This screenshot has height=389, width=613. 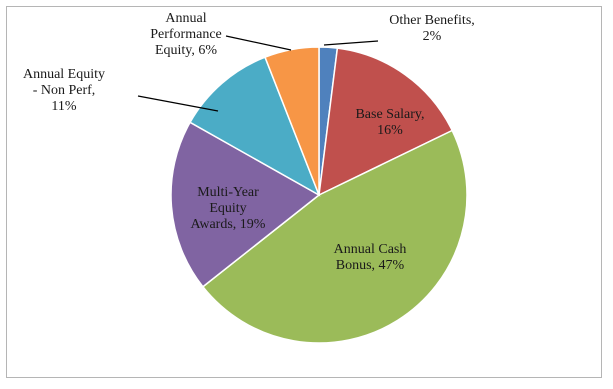 What do you see at coordinates (432, 20) in the screenshot?
I see `slice-label-line: Other Benefits,` at bounding box center [432, 20].